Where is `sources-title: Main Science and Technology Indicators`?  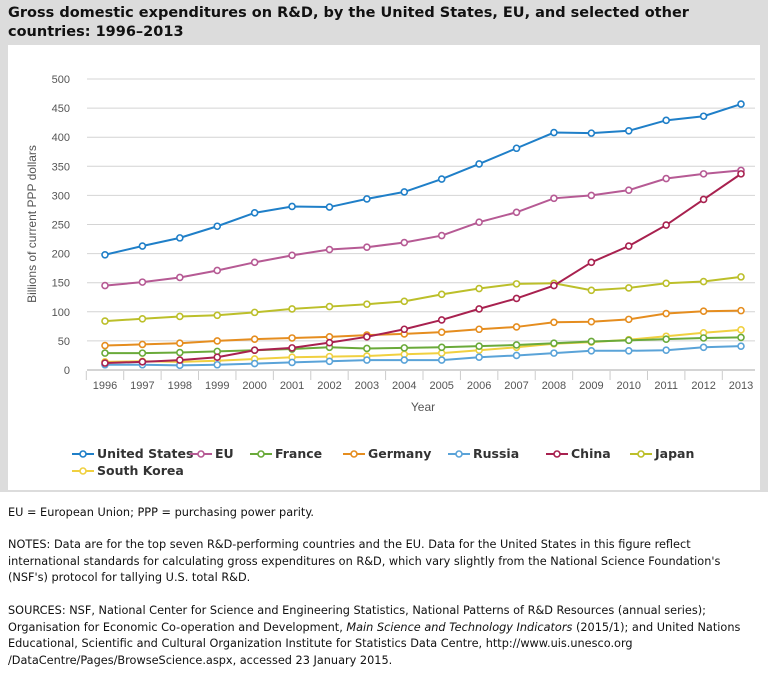 sources-title: Main Science and Technology Indicators is located at coordinates (459, 627).